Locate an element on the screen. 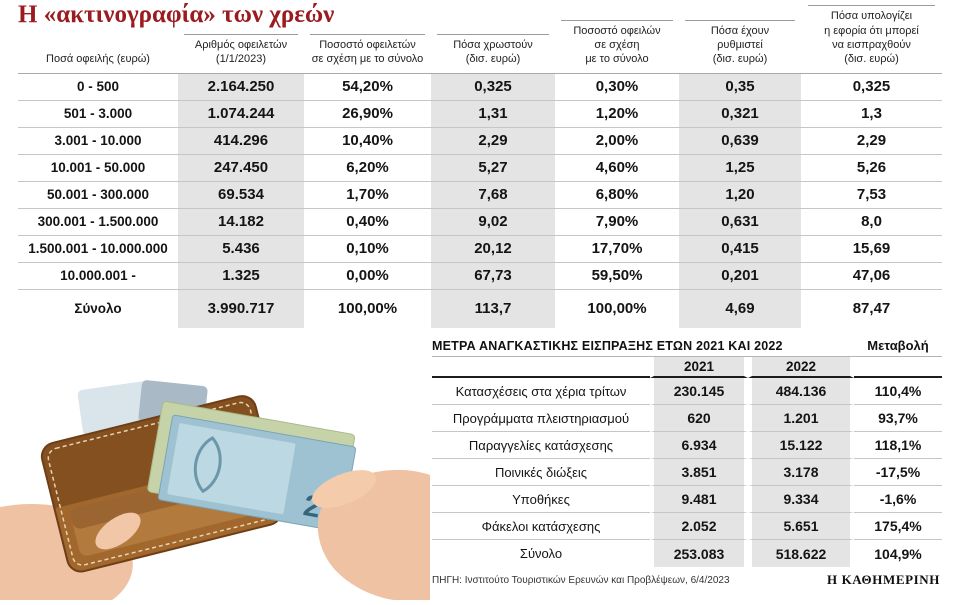 This screenshot has height=605, width=960. column-header-settled: Πόσα έχουν ρυθμιστεί (δισ. ευρώ) is located at coordinates (740, 39).